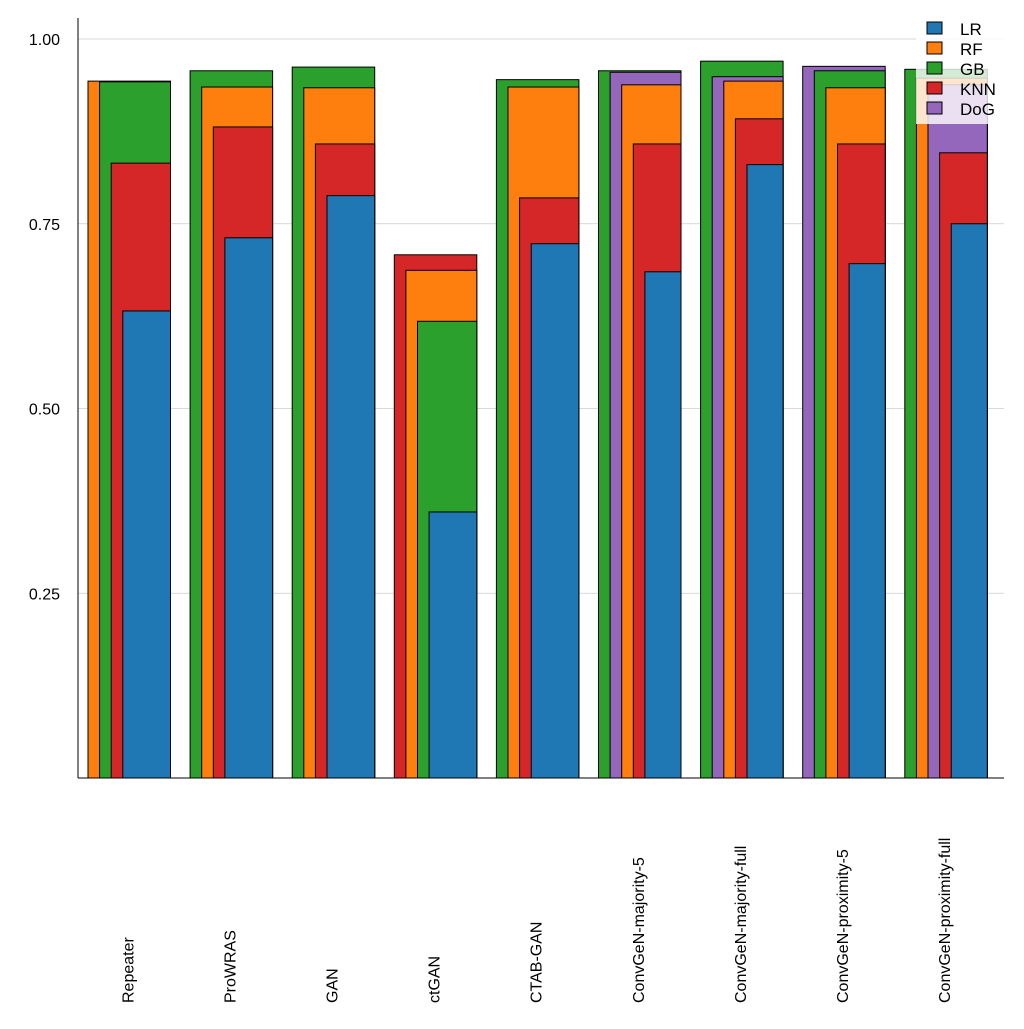  I want to click on x-tick-label: Repeater, so click(128, 970).